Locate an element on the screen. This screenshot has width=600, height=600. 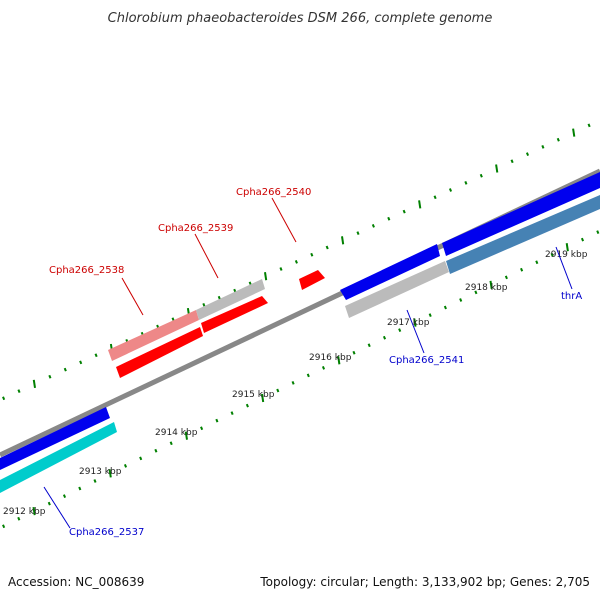
label-cpha266-2539: Cpha266_2539 is located at coordinates (195, 228).